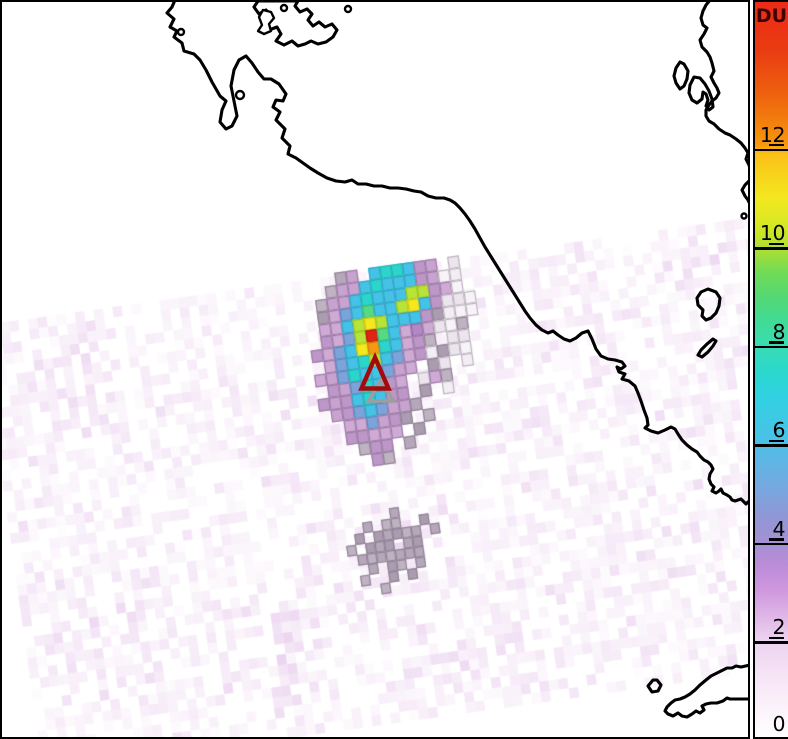 This screenshot has height=739, width=788. Describe the element at coordinates (778, 528) in the screenshot. I see `colorbar-tick-label: 4` at that location.